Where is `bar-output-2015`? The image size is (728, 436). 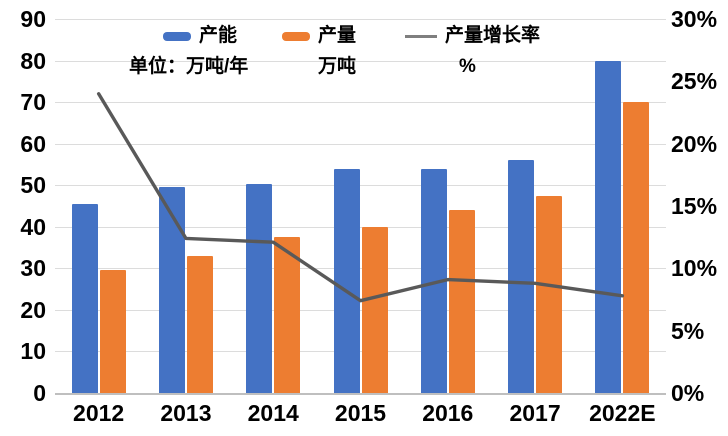 bar-output-2015 is located at coordinates (374, 309).